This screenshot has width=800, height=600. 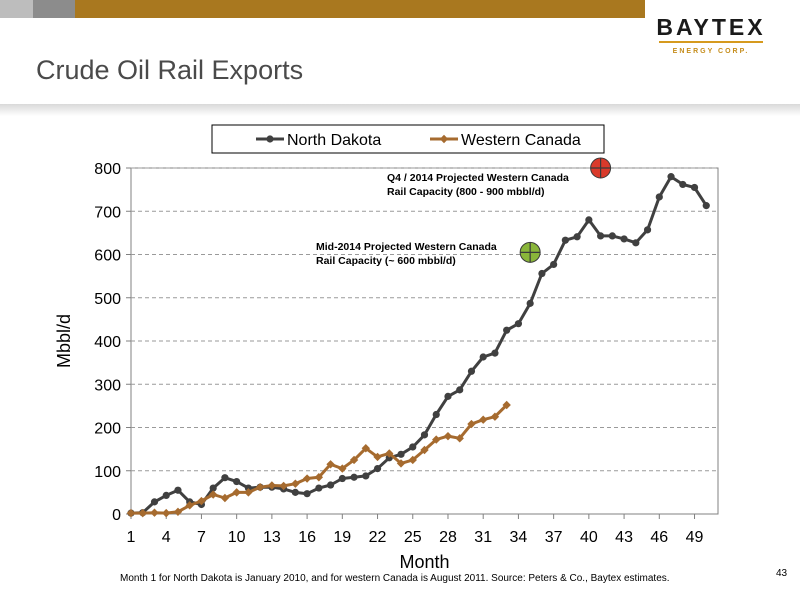 I want to click on page-title: Crude Oil Rail Exports, so click(x=170, y=70).